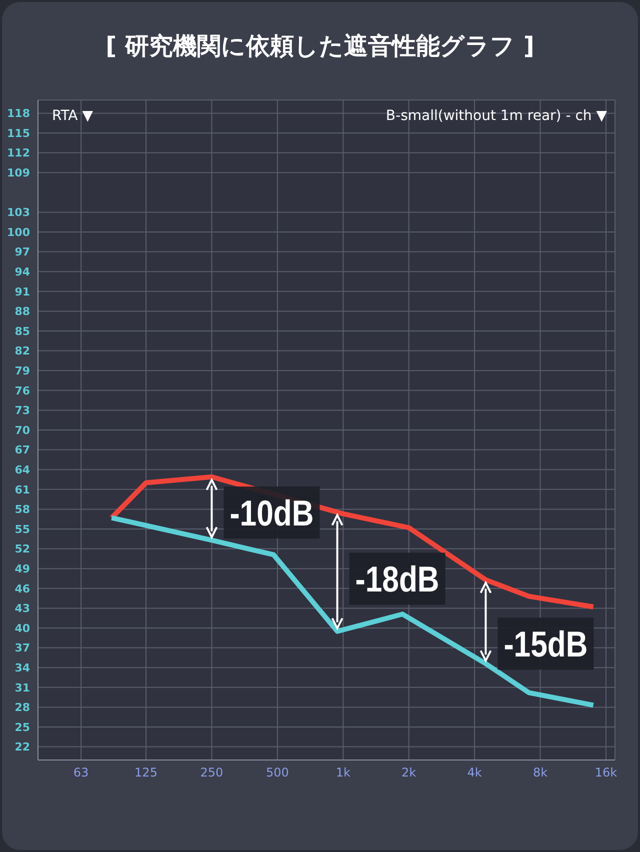 This screenshot has width=640, height=852. What do you see at coordinates (81, 773) in the screenshot?
I see `x-tick-label: 63` at bounding box center [81, 773].